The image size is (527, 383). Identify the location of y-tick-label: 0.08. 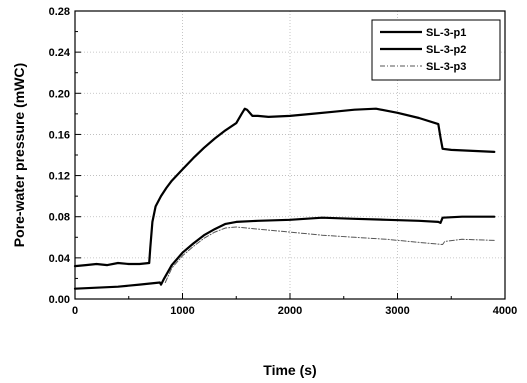
(59, 218).